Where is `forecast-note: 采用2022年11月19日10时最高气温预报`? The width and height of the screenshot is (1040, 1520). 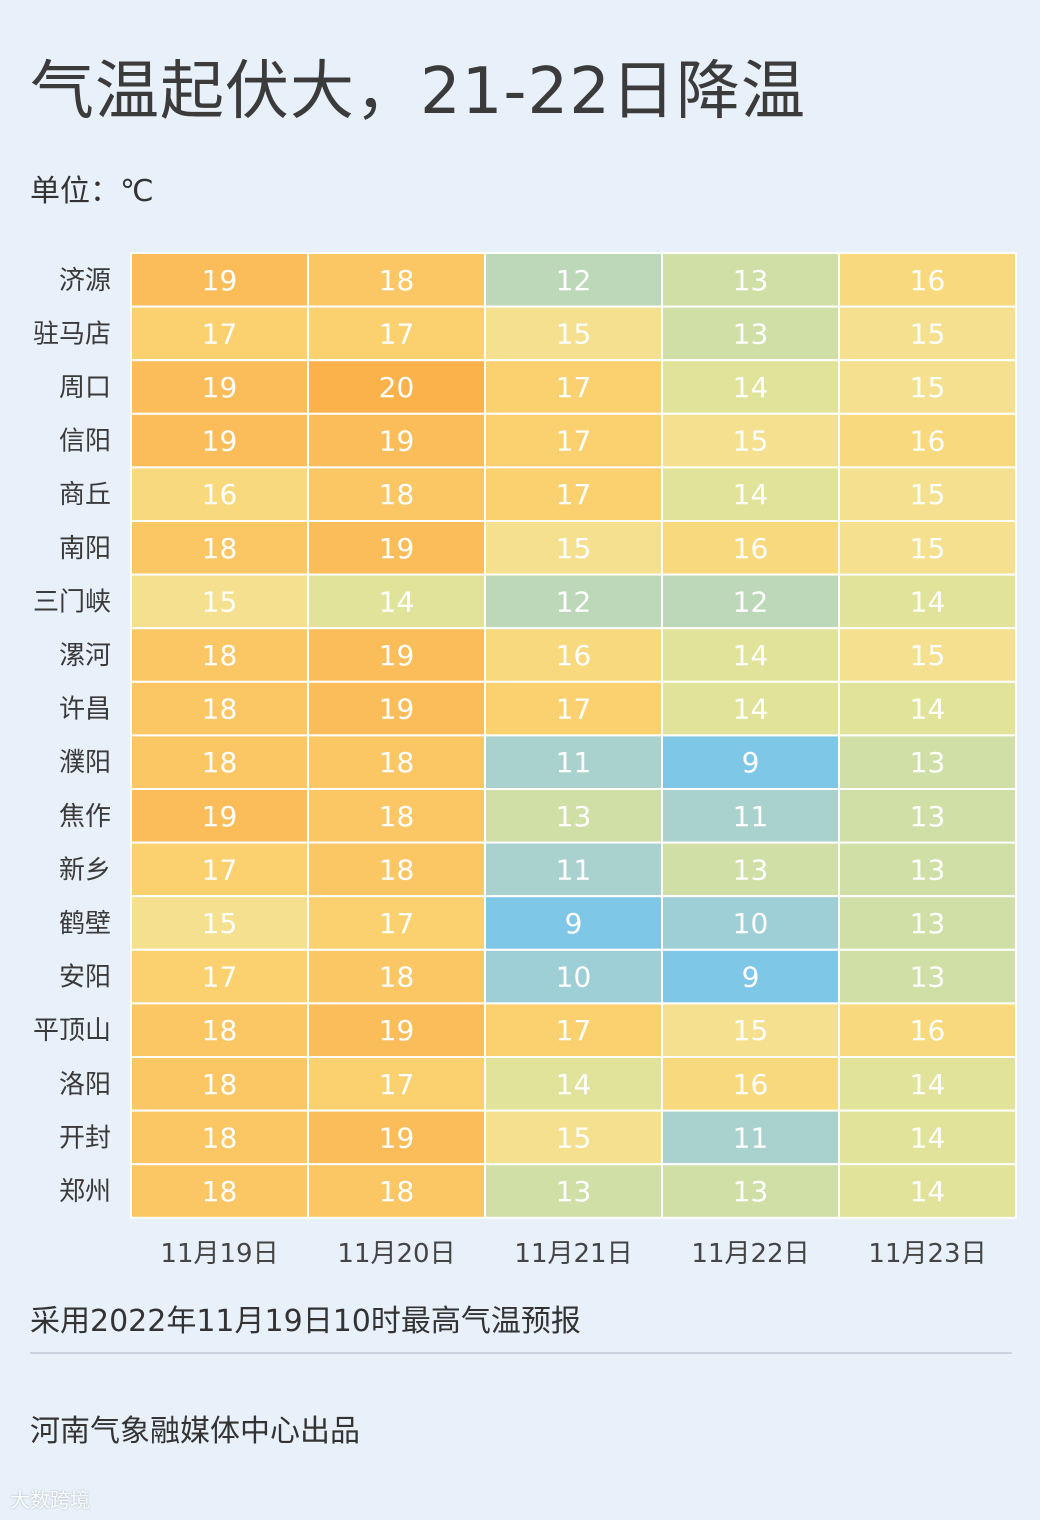
forecast-note: 采用2022年11月19日10时最高气温预报 is located at coordinates (305, 1321).